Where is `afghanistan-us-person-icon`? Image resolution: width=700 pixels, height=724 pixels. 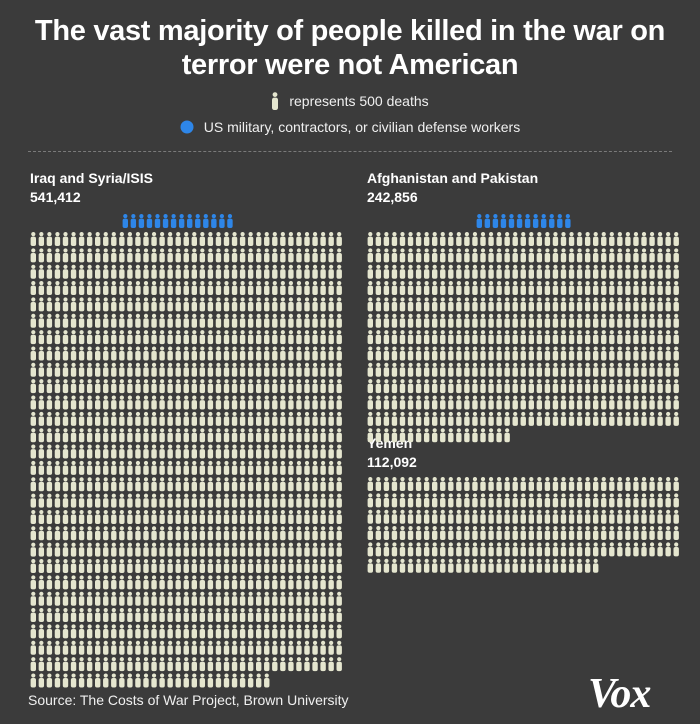 afghanistan-us-person-icon is located at coordinates (568, 221).